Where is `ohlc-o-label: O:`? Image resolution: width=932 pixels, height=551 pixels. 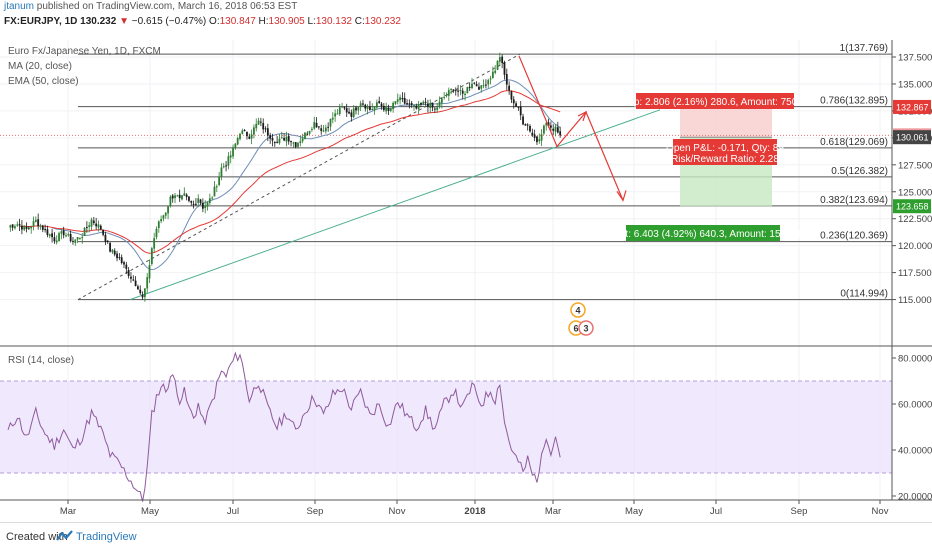
ohlc-o-label: O: is located at coordinates (214, 21).